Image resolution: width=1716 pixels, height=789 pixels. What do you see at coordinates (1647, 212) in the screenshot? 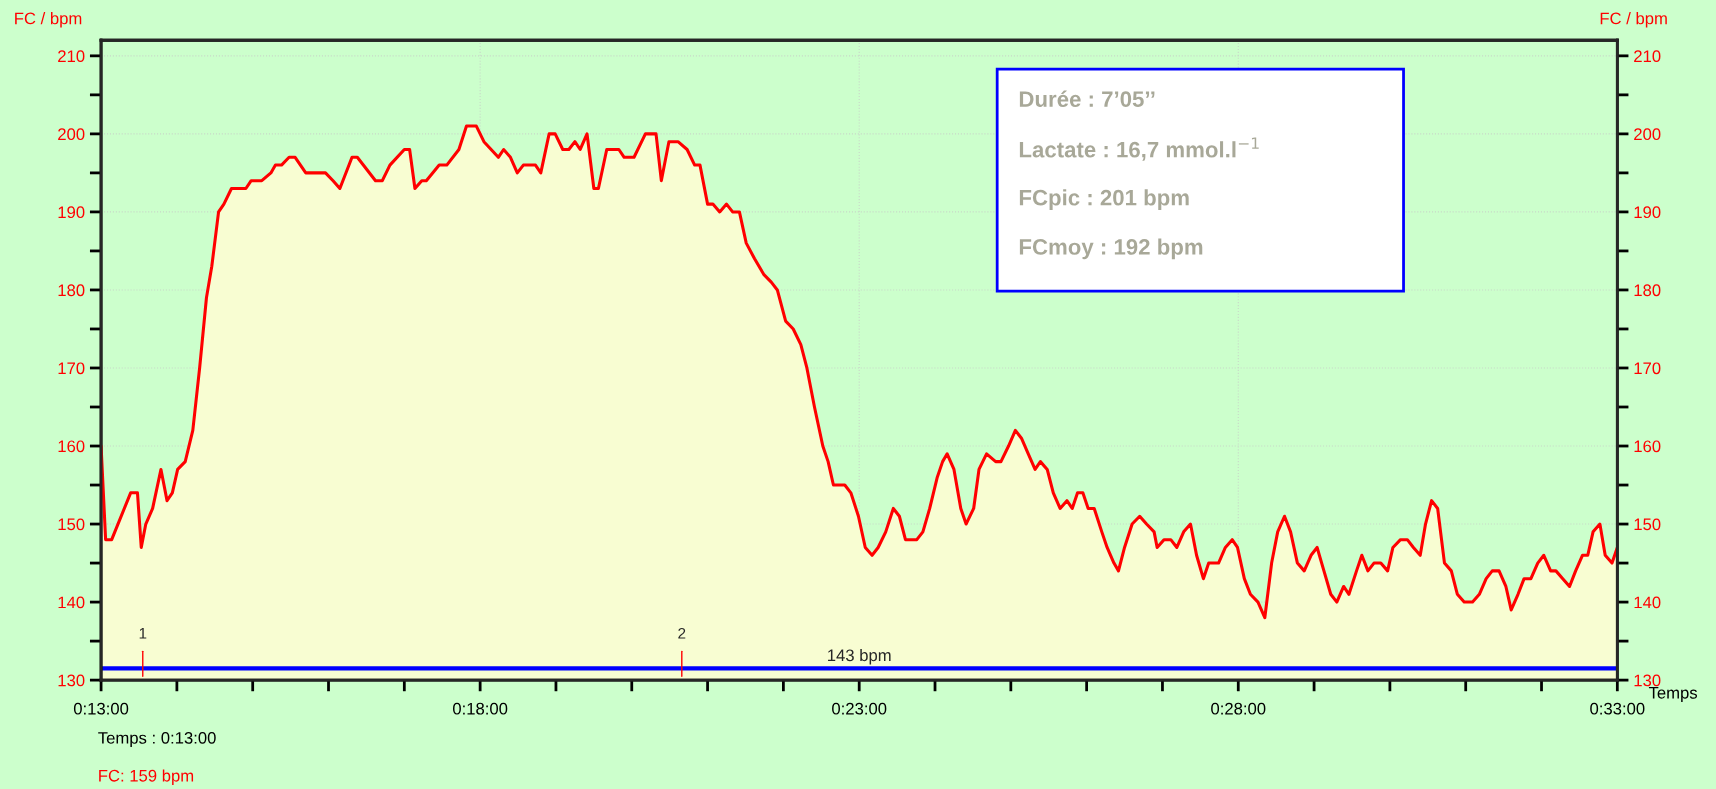
I see `y2-tick-label: 190` at bounding box center [1647, 212].